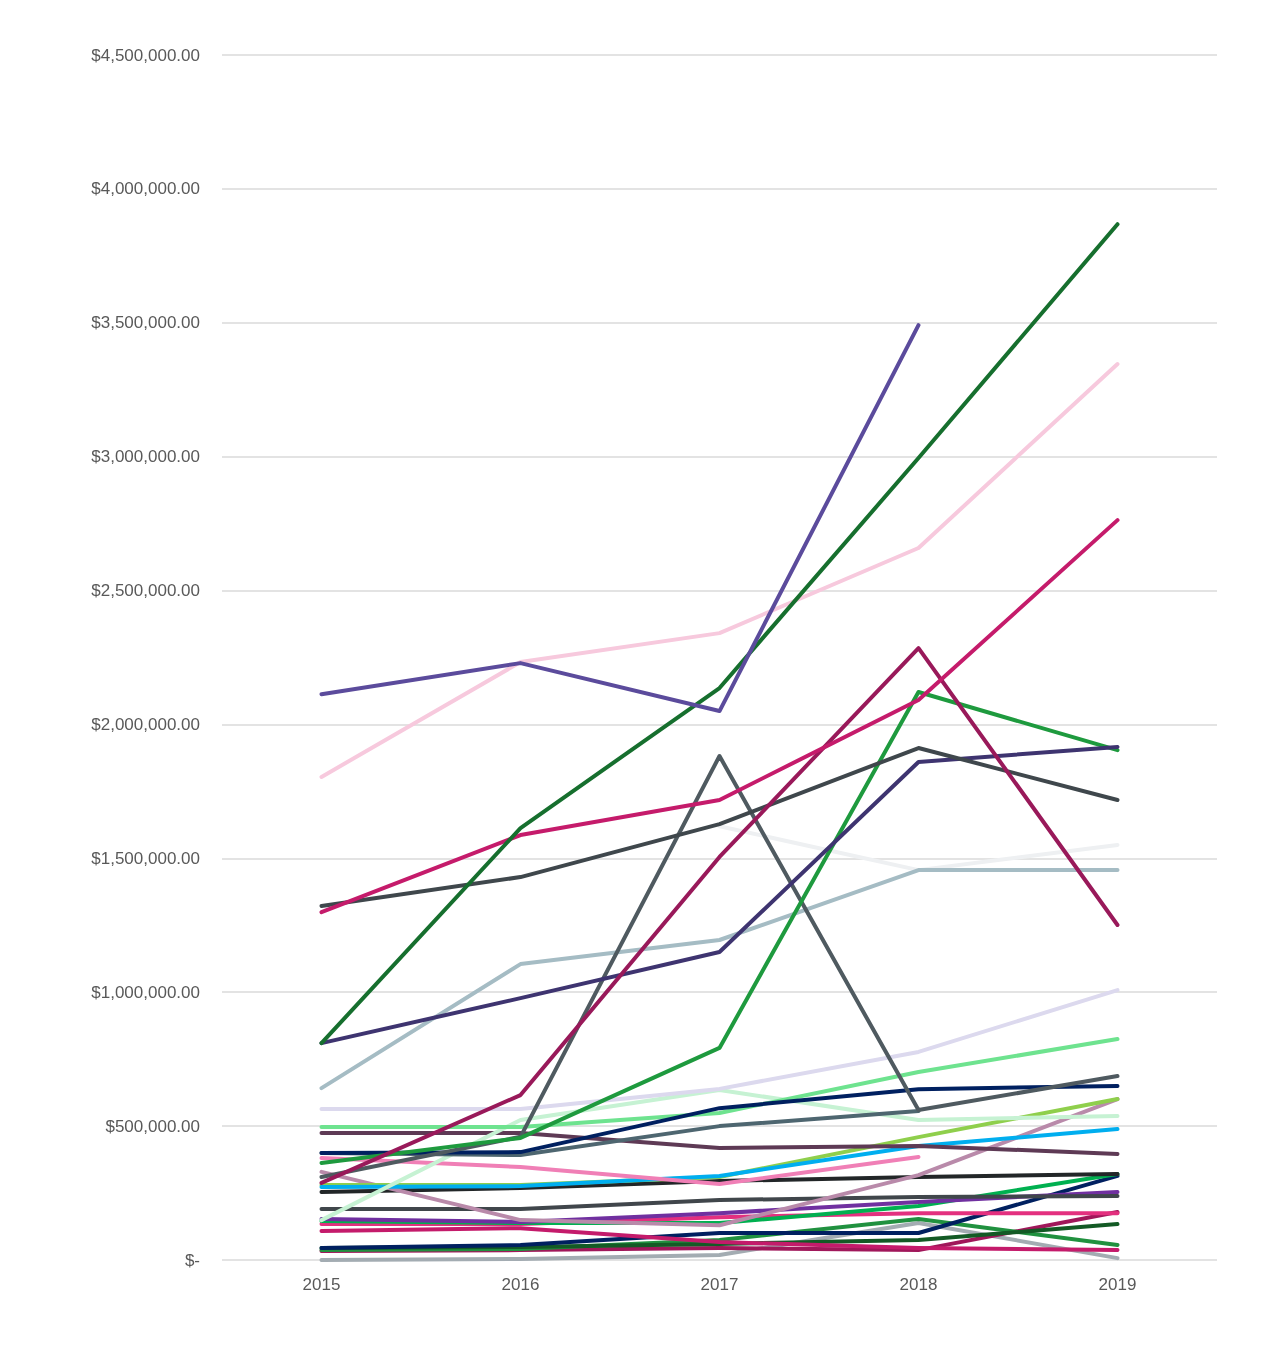  I want to click on y-tick-label: $4,000,000.00, so click(145, 189).